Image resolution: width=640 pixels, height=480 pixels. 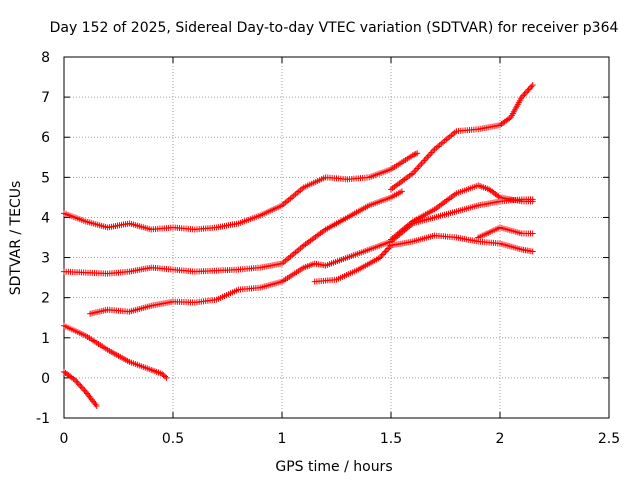 I want to click on x-tick-label: 1, so click(x=282, y=439).